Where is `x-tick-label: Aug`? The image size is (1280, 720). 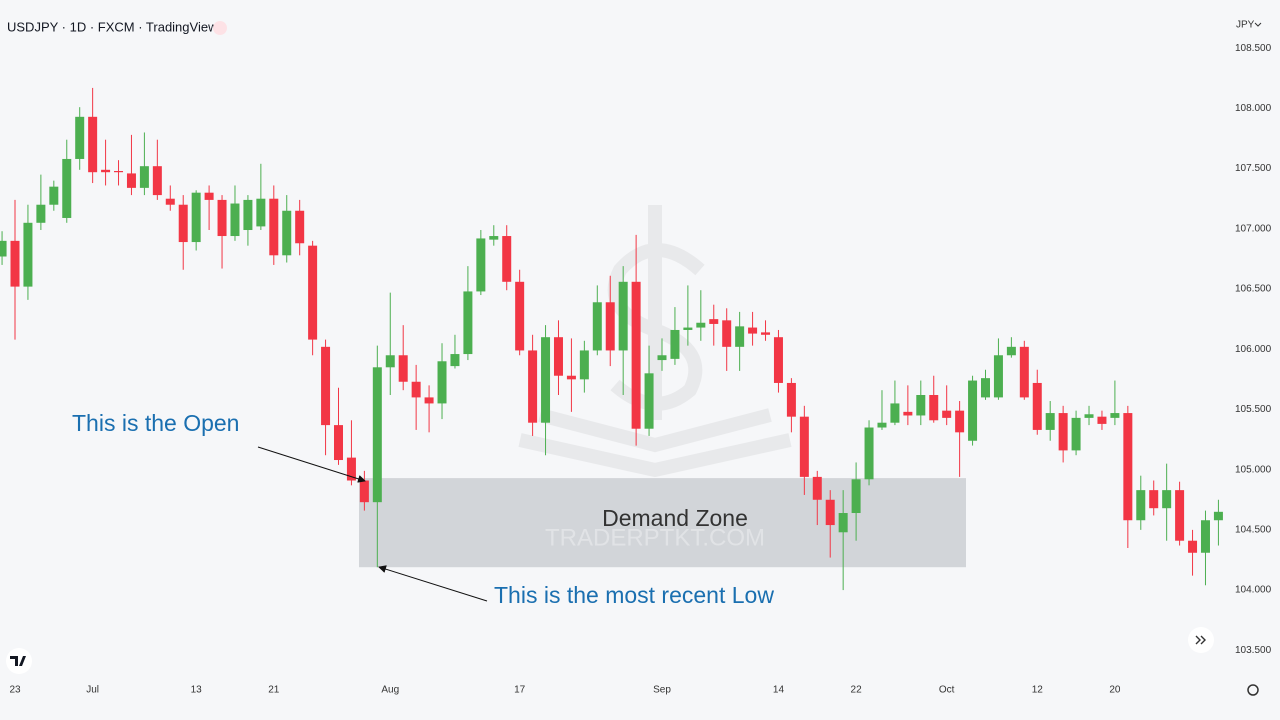 x-tick-label: Aug is located at coordinates (390, 690).